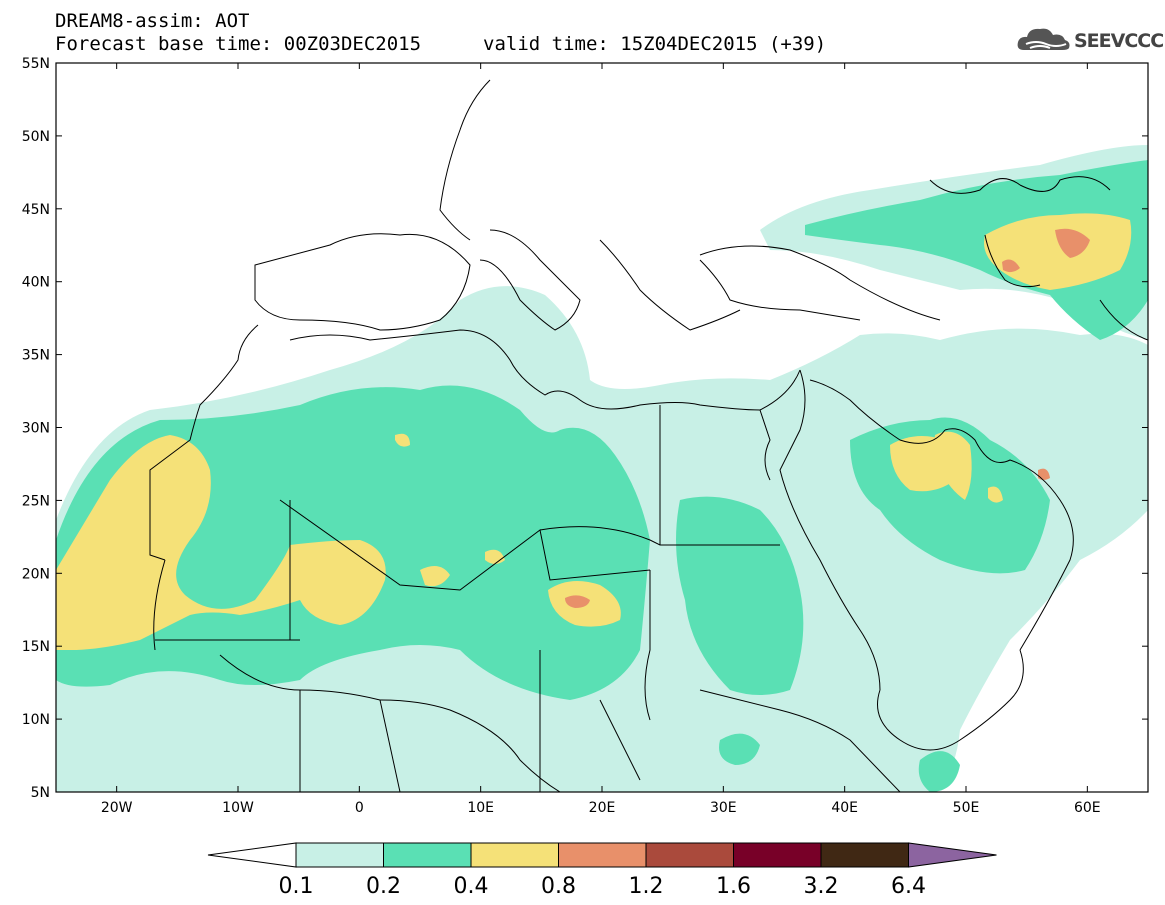 The image size is (1165, 905). What do you see at coordinates (117, 808) in the screenshot?
I see `lon-tick-label: 20W` at bounding box center [117, 808].